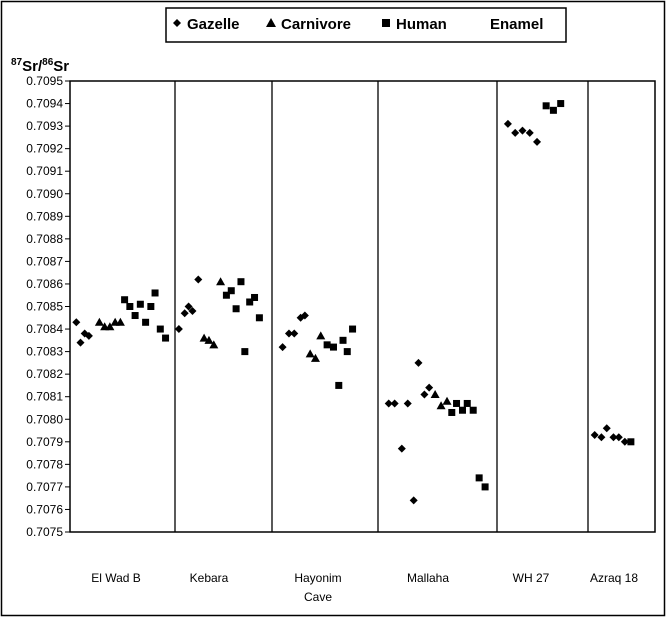  I want to click on y-tick-label: 0.7088, so click(44, 239).